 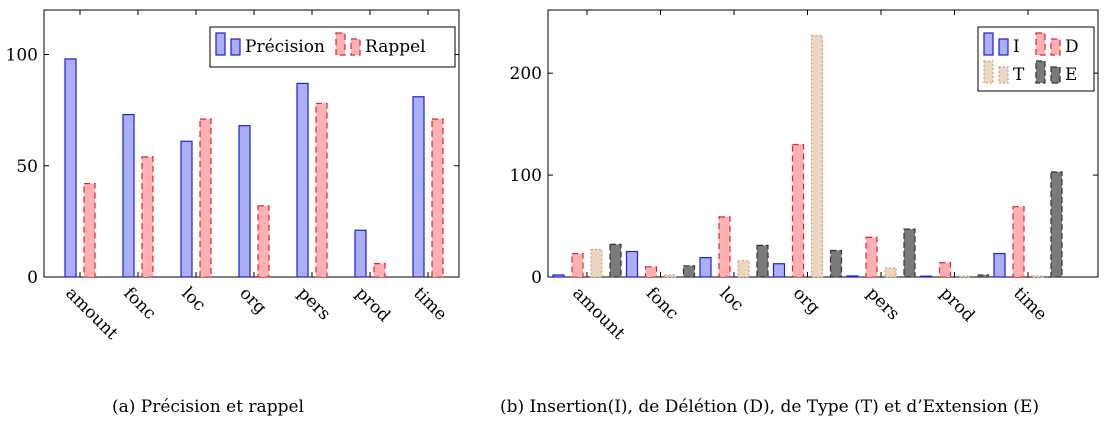 What do you see at coordinates (926, 276) in the screenshot?
I see `chart-1-bar-i-prod` at bounding box center [926, 276].